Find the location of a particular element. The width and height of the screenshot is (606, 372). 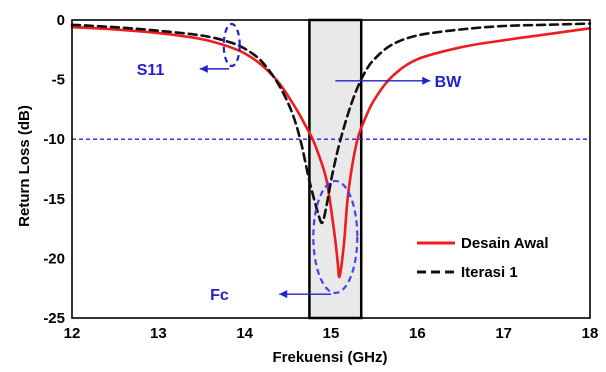

legend: Desain Awal Iterasi 1 is located at coordinates (483, 258).